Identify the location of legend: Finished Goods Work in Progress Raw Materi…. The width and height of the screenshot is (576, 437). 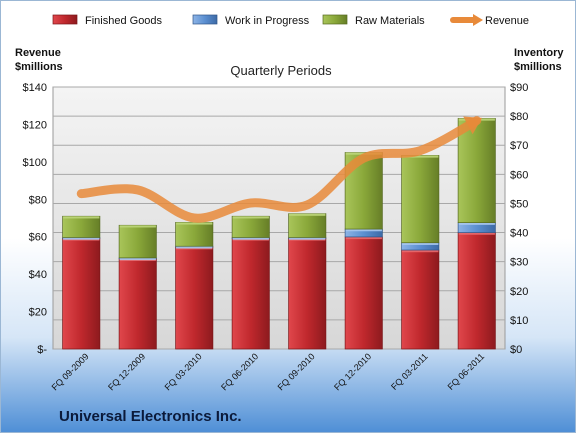
(290, 20).